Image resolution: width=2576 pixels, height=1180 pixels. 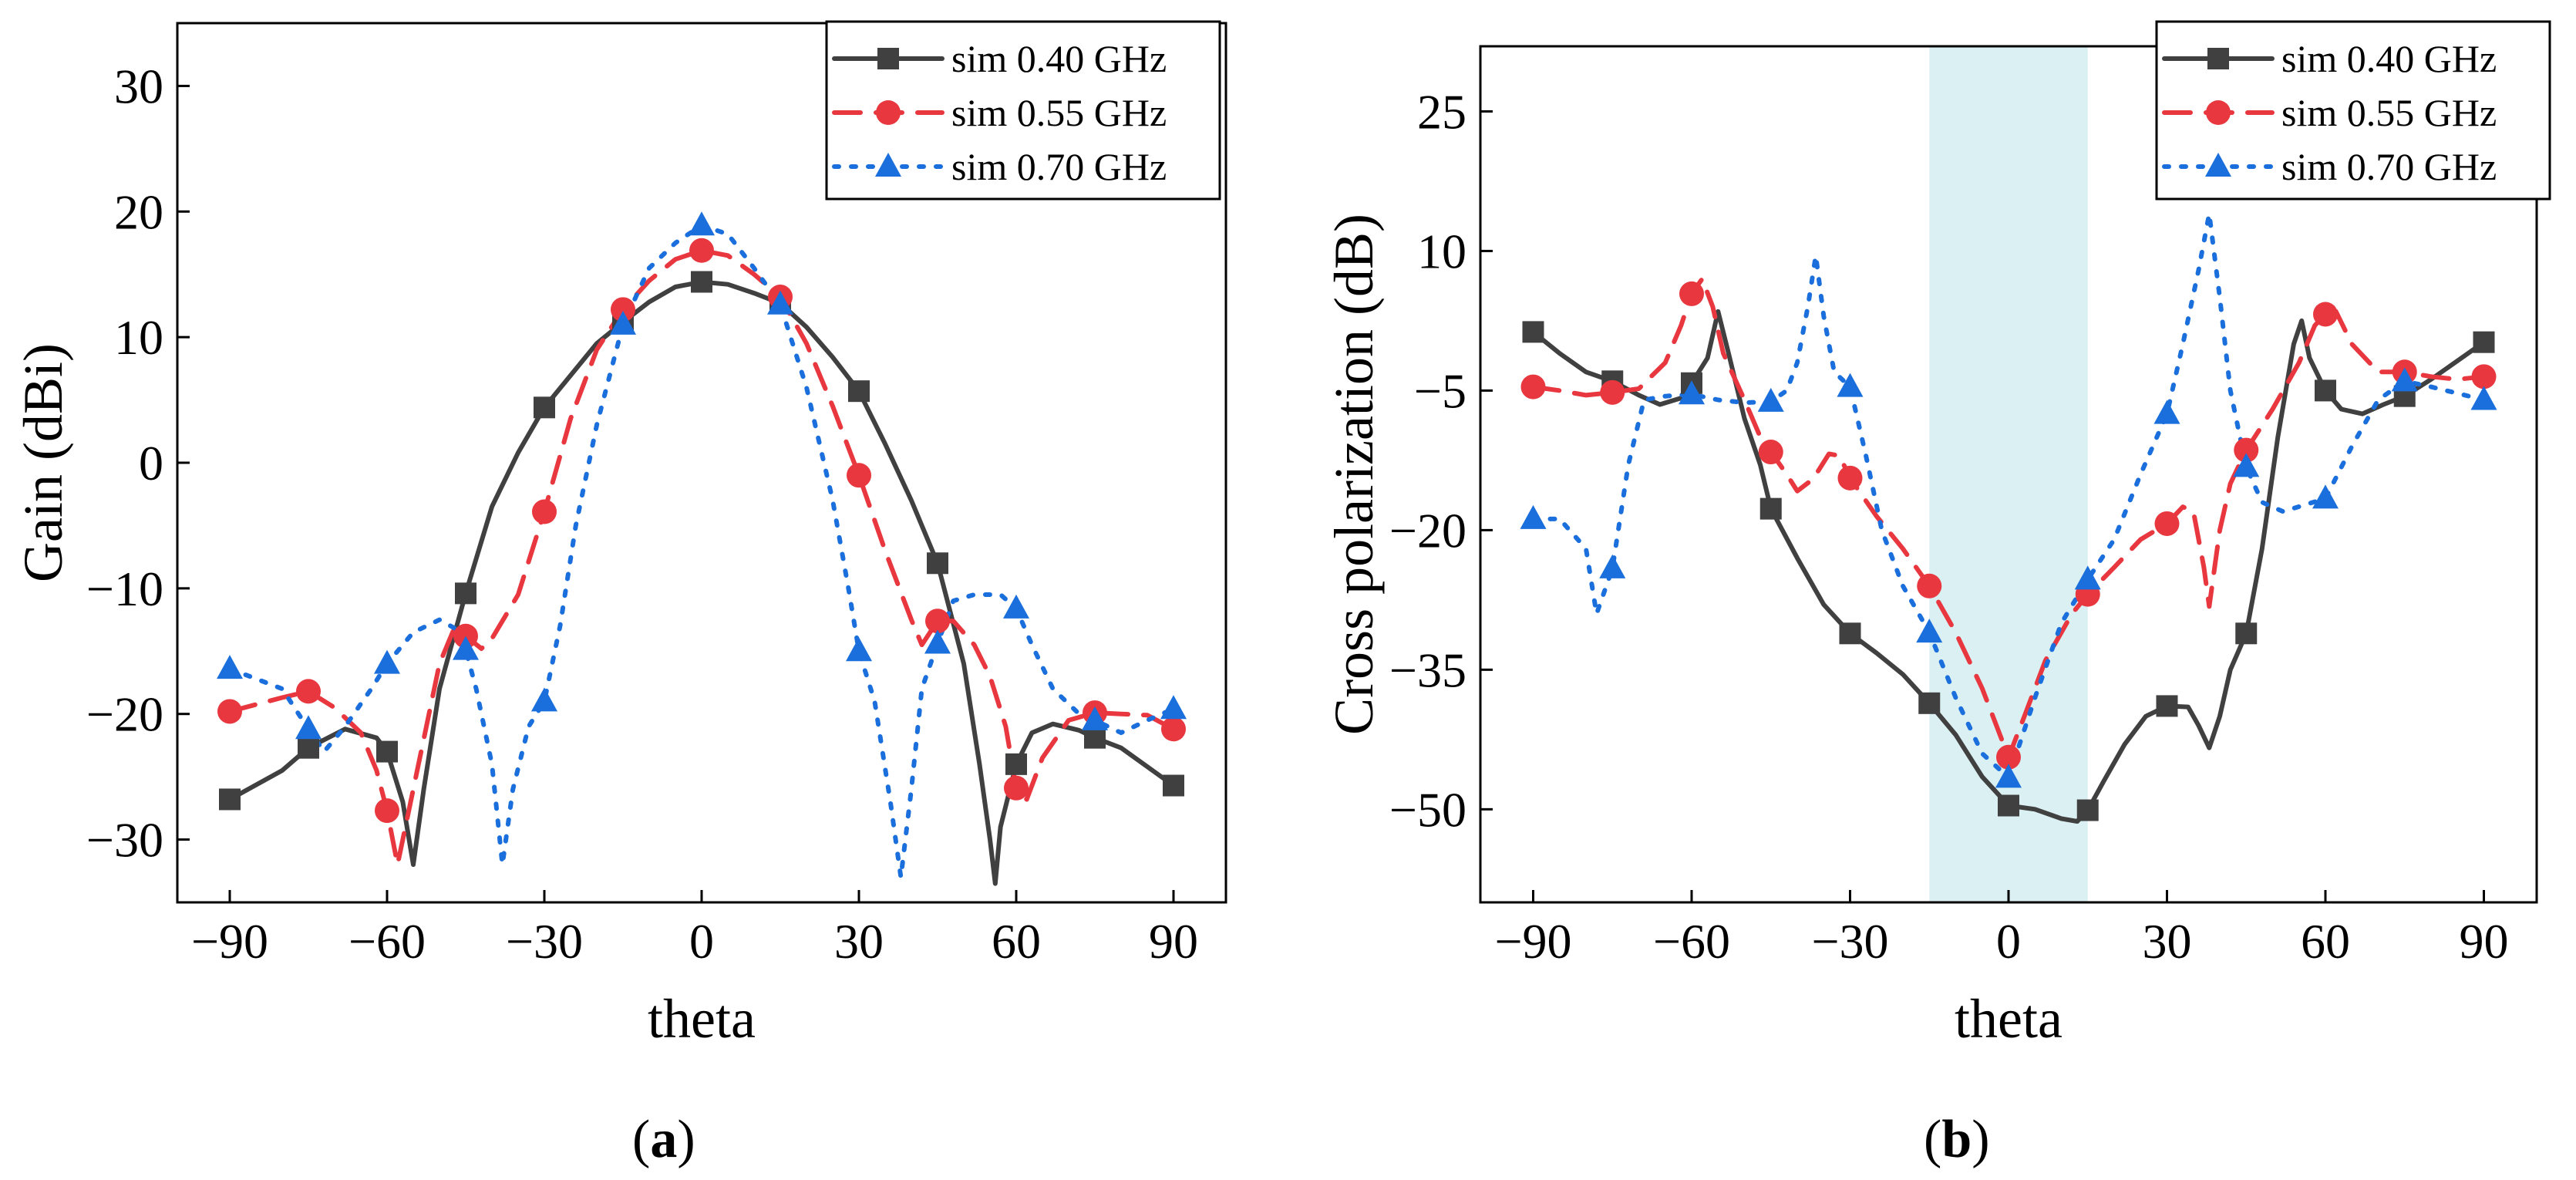 What do you see at coordinates (2167, 942) in the screenshot?
I see `crosspol-x-tick-label: 30` at bounding box center [2167, 942].